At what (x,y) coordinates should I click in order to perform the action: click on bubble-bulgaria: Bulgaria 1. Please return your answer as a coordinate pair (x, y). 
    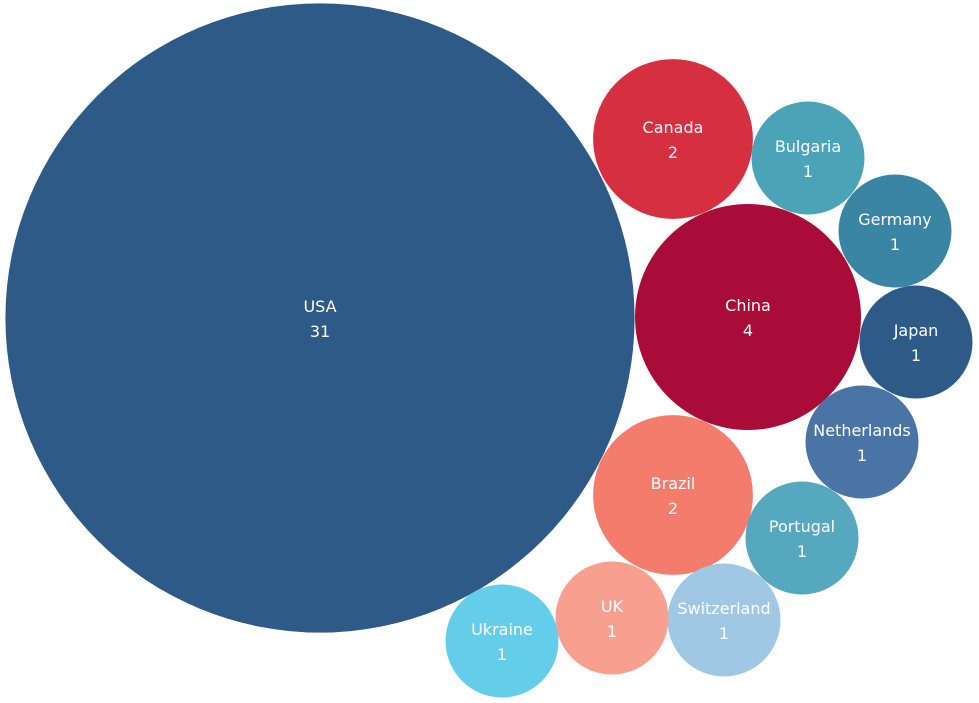
    Looking at the image, I should click on (808, 158).